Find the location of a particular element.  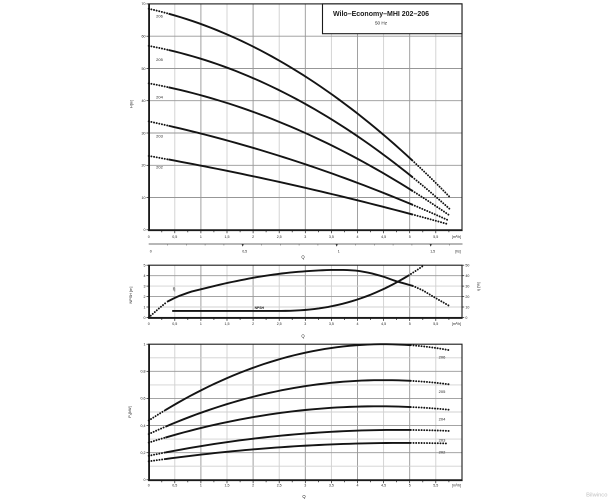

svg-text: 70 is located at coordinates (144, 4).